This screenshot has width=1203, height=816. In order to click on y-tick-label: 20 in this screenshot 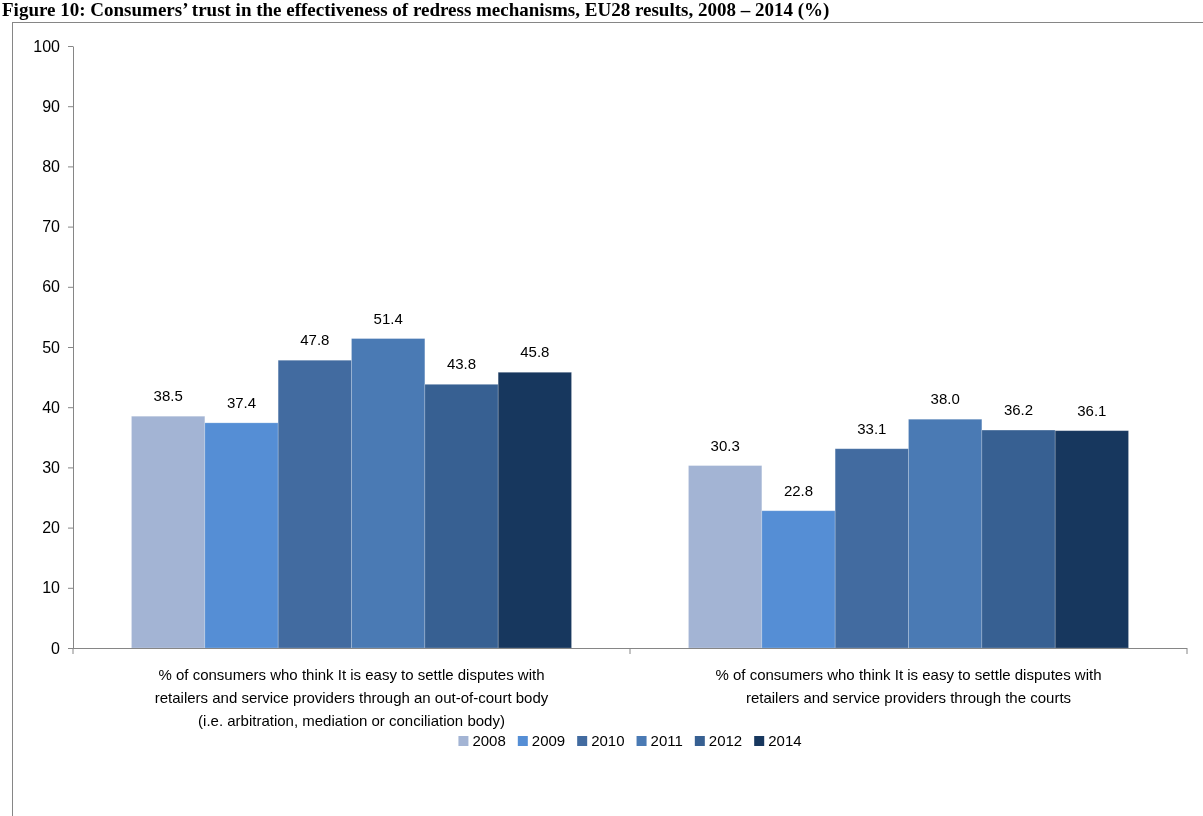, I will do `click(51, 528)`.